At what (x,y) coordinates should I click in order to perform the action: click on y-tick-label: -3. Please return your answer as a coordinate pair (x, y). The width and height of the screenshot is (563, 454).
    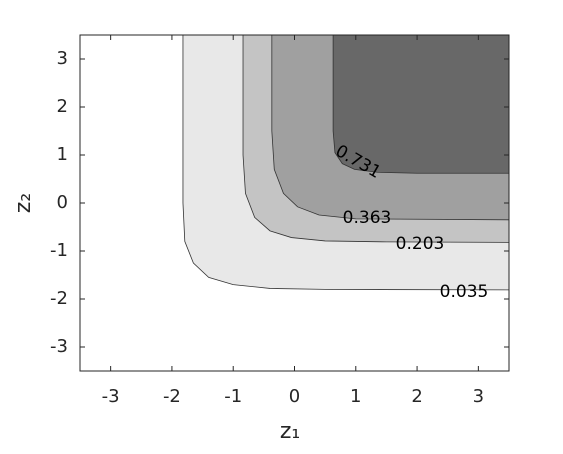
    Looking at the image, I should click on (59, 346).